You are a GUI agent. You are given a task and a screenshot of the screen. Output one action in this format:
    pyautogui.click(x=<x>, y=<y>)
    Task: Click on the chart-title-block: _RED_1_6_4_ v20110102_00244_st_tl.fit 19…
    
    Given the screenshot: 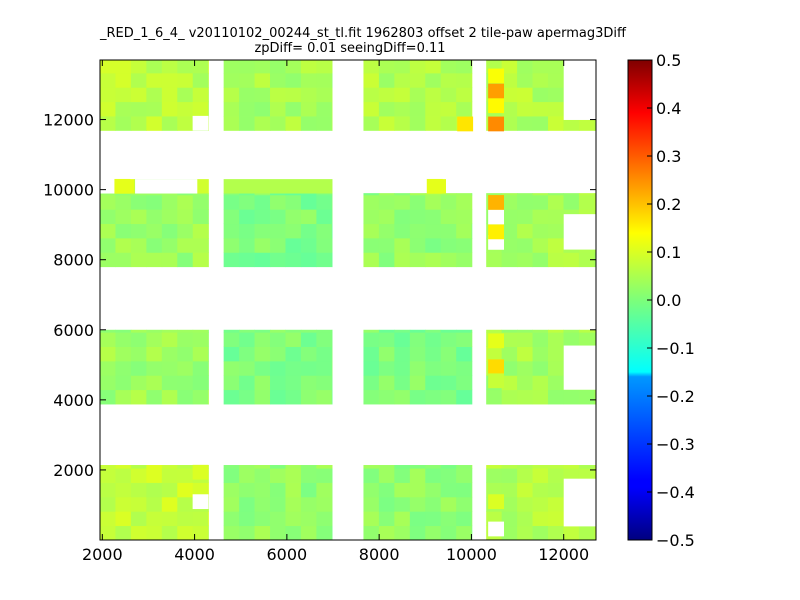 What is the action you would take?
    pyautogui.click(x=363, y=41)
    